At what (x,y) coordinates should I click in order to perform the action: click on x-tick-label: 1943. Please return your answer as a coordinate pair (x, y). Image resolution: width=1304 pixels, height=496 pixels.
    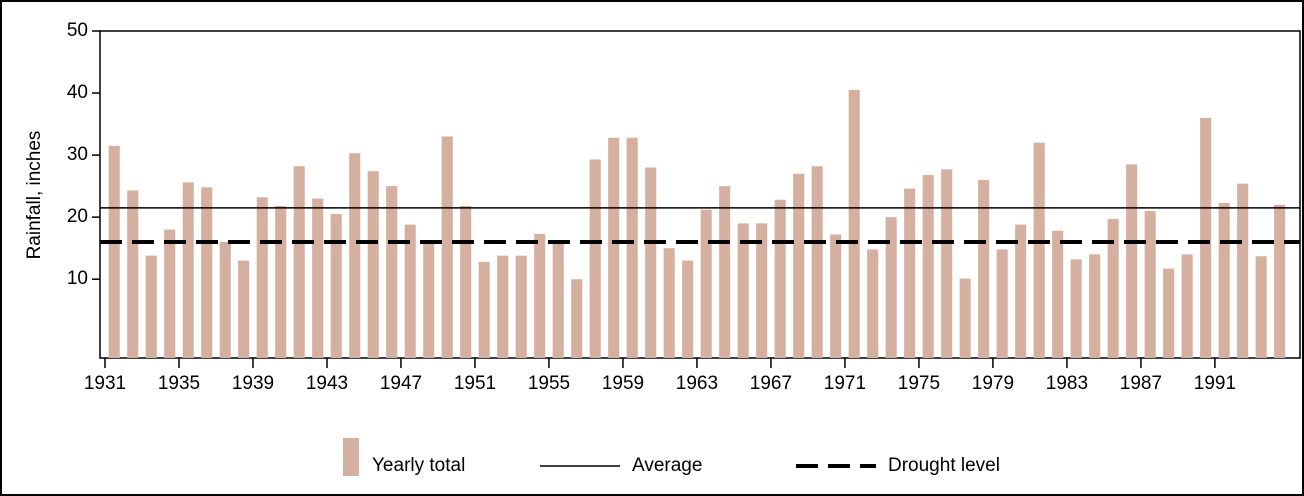
    Looking at the image, I should click on (327, 383).